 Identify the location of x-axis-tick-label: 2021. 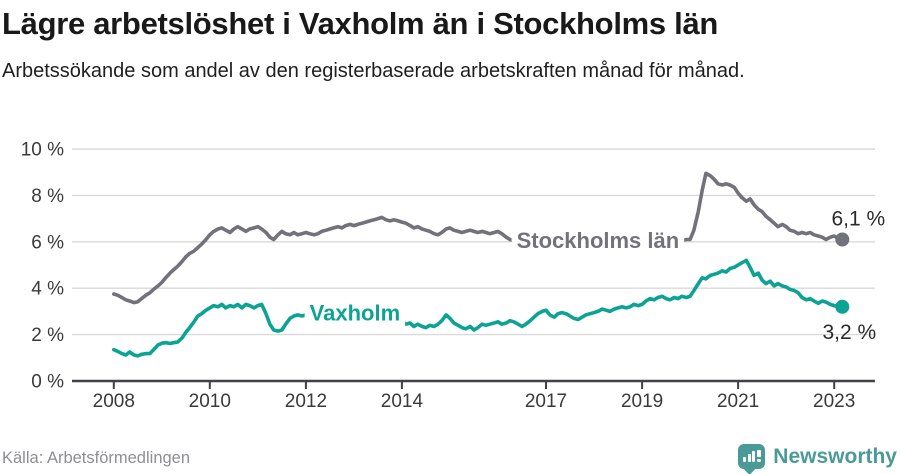
(738, 401).